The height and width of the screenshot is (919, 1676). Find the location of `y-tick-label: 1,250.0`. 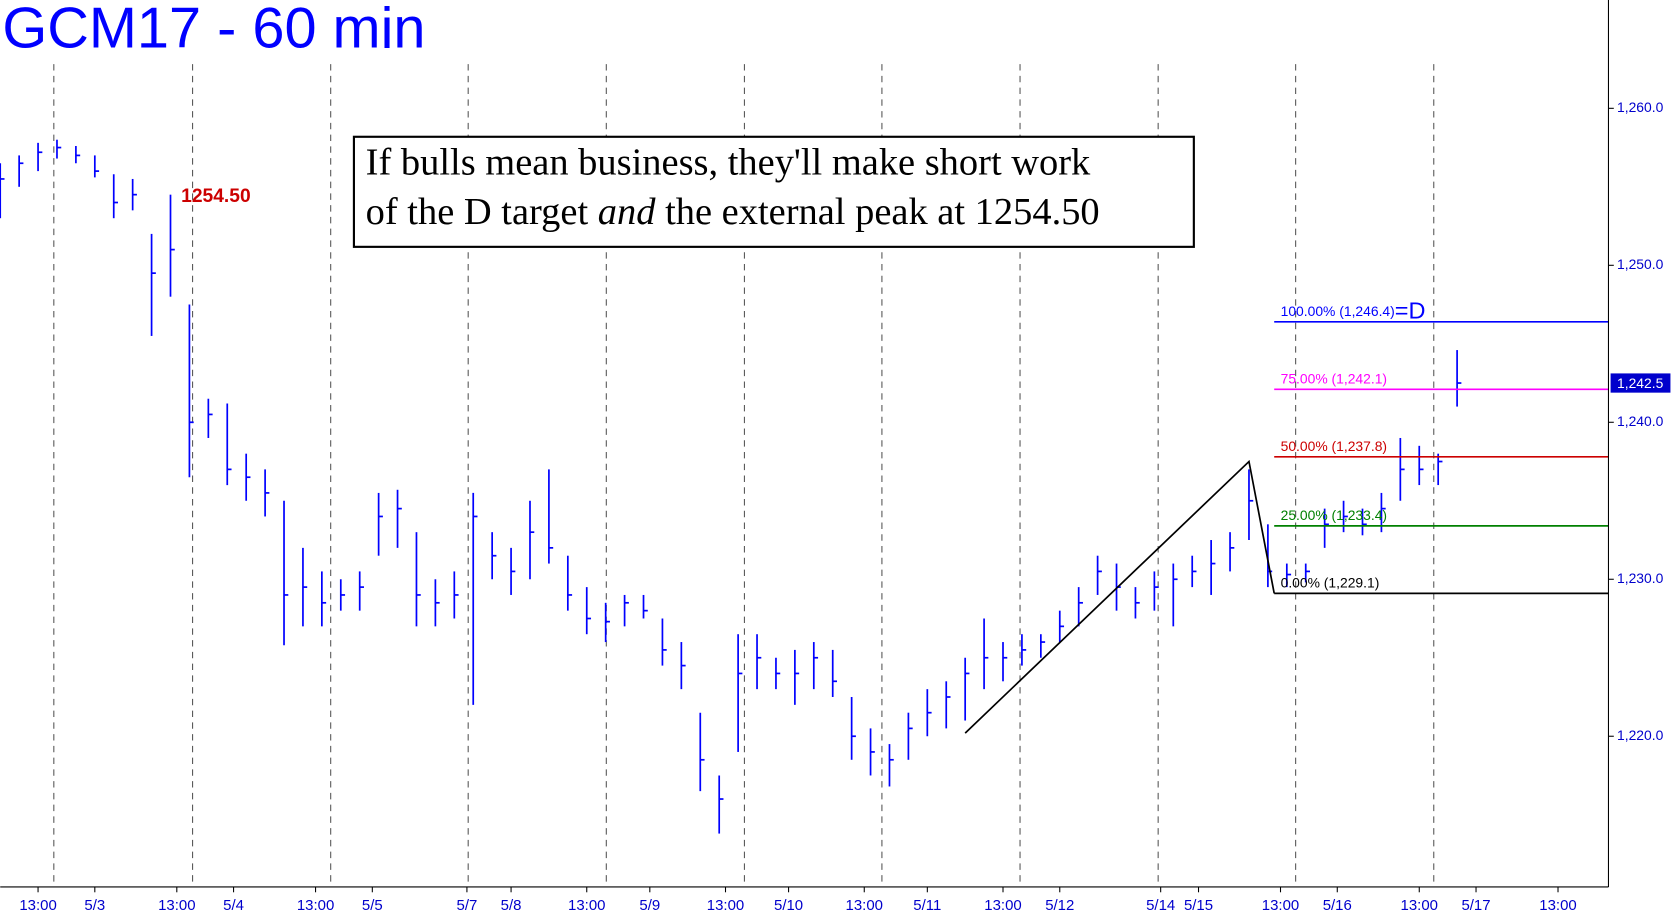

y-tick-label: 1,250.0 is located at coordinates (1640, 264).